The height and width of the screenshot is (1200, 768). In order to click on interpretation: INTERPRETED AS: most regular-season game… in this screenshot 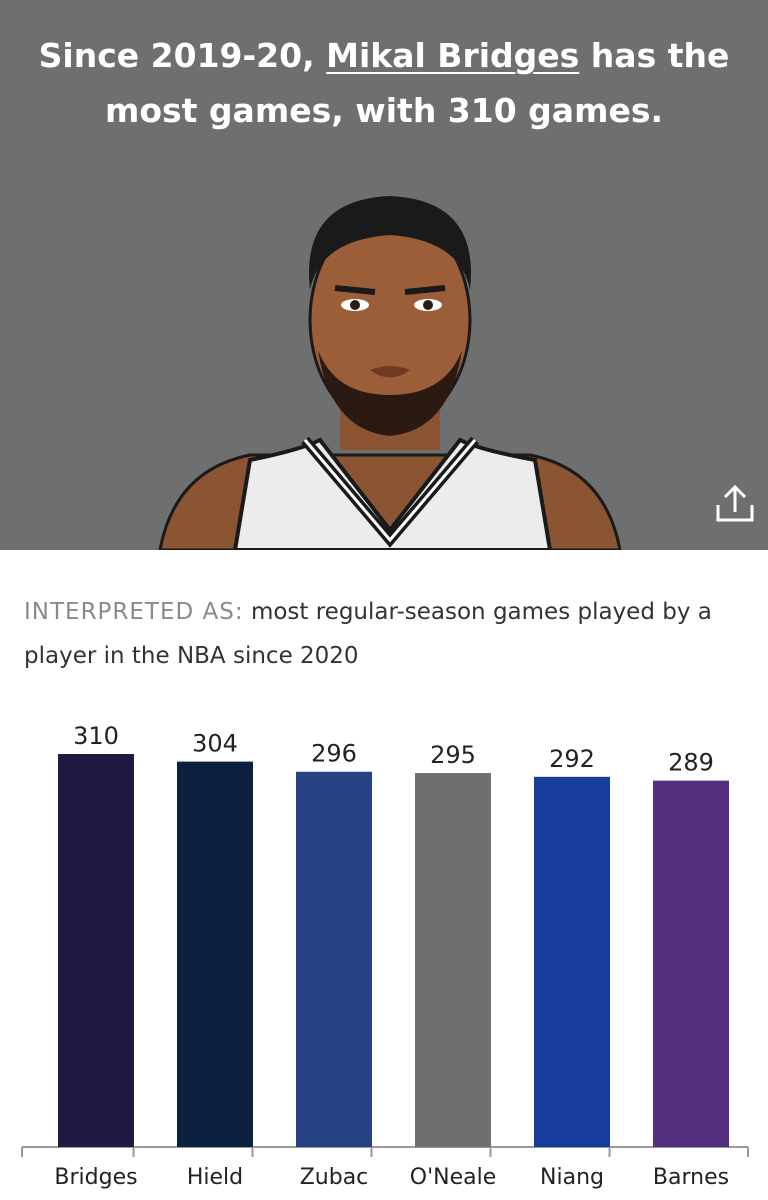, I will do `click(384, 634)`.